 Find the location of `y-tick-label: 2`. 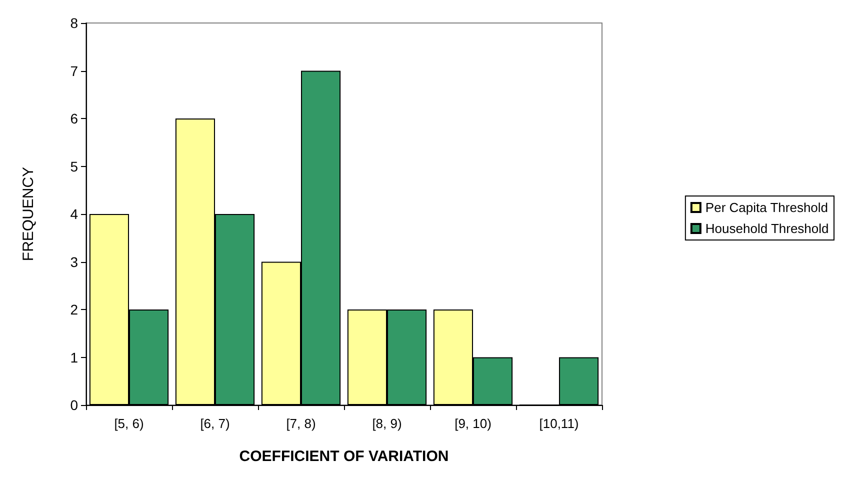

y-tick-label: 2 is located at coordinates (74, 310).